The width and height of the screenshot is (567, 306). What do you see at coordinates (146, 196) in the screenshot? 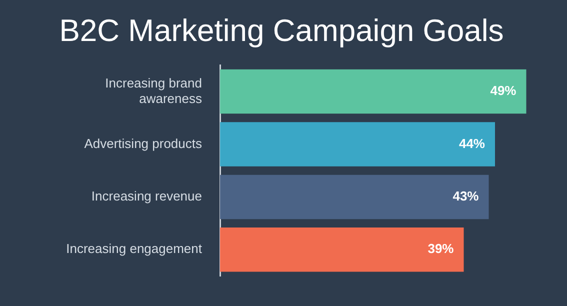
I see `y-tick-label: Increasing revenue` at bounding box center [146, 196].